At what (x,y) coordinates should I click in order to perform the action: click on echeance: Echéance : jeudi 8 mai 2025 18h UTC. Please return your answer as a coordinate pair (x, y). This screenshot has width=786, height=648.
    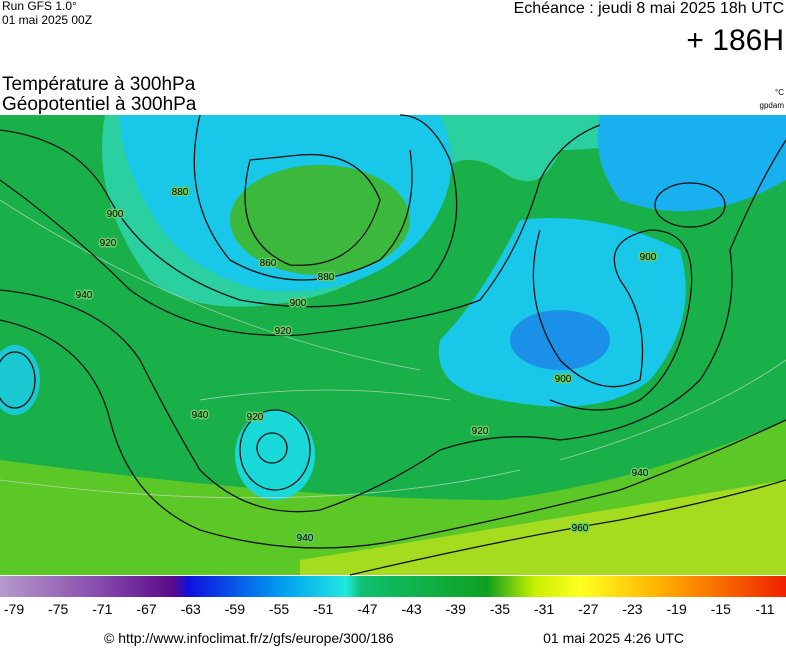
    Looking at the image, I should click on (649, 8).